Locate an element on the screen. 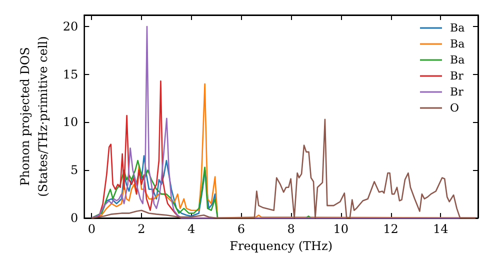 This screenshot has height=280, width=500. y-tick-label: 15 is located at coordinates (70, 74).